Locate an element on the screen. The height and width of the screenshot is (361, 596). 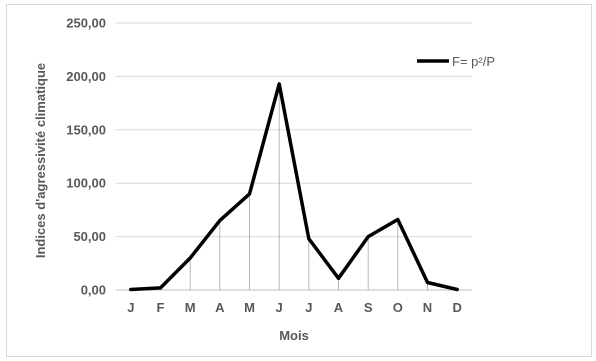
y-tick-label: 50,00 is located at coordinates (89, 236).